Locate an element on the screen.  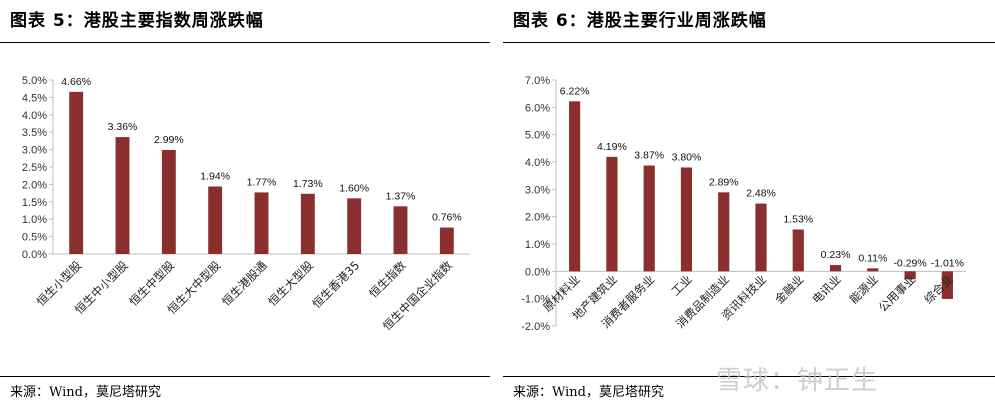
source-note-left: 来源：Wind，莫尼塔研究 is located at coordinates (85, 392).